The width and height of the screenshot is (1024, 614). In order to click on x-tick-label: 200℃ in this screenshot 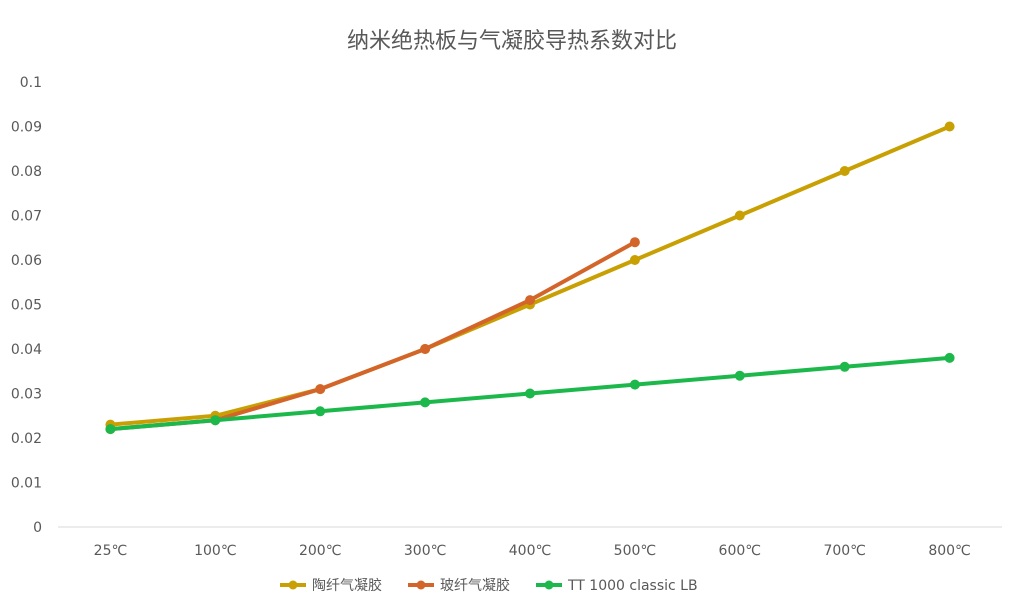, I will do `click(320, 551)`.